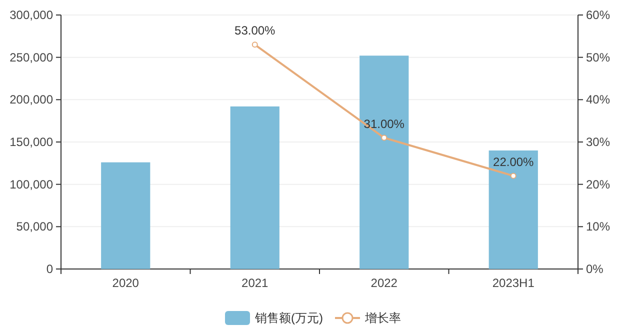 The height and width of the screenshot is (331, 637). Describe the element at coordinates (595, 269) in the screenshot. I see `y2-tick-label: 0%` at that location.